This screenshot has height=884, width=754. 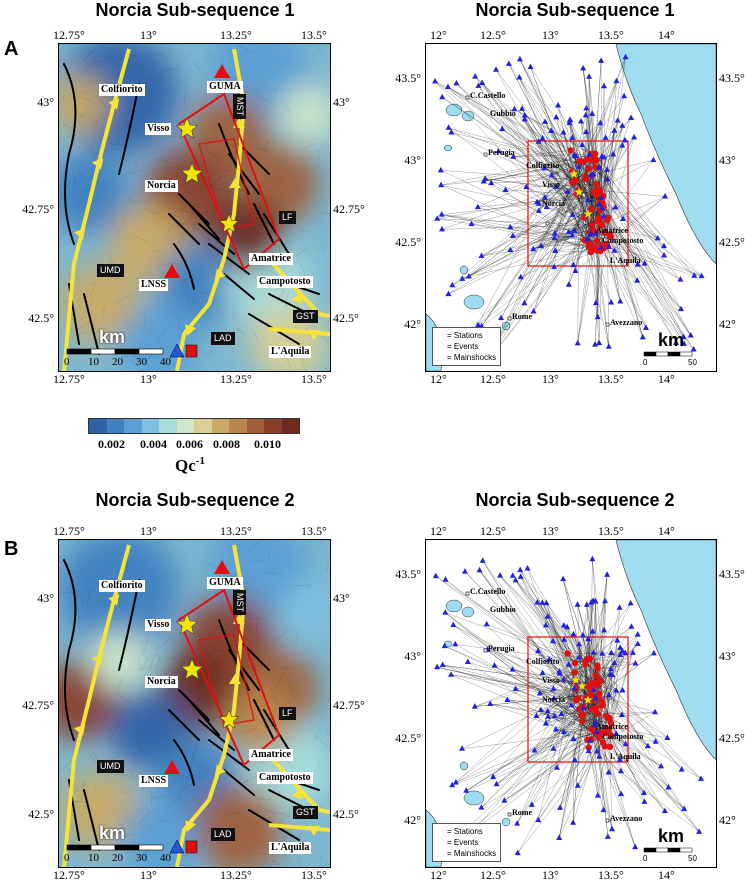 What do you see at coordinates (111, 444) in the screenshot?
I see `colorbar-tick: 0.002` at bounding box center [111, 444].